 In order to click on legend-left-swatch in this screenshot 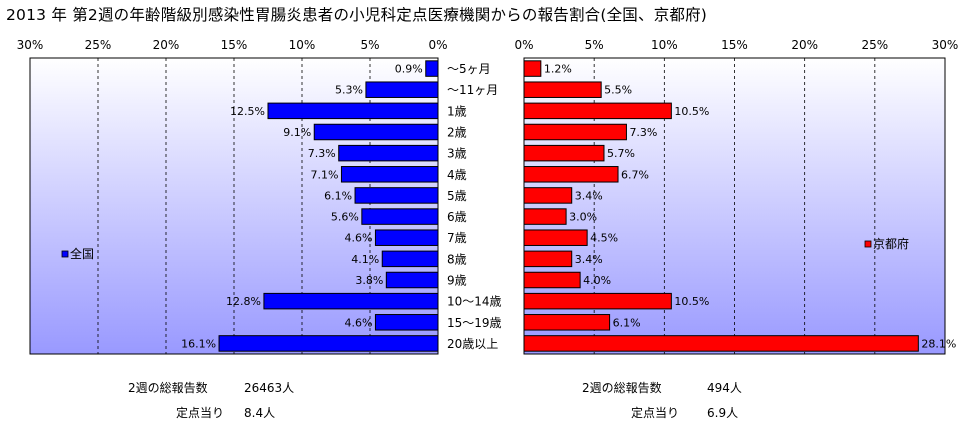, I will do `click(65, 254)`.